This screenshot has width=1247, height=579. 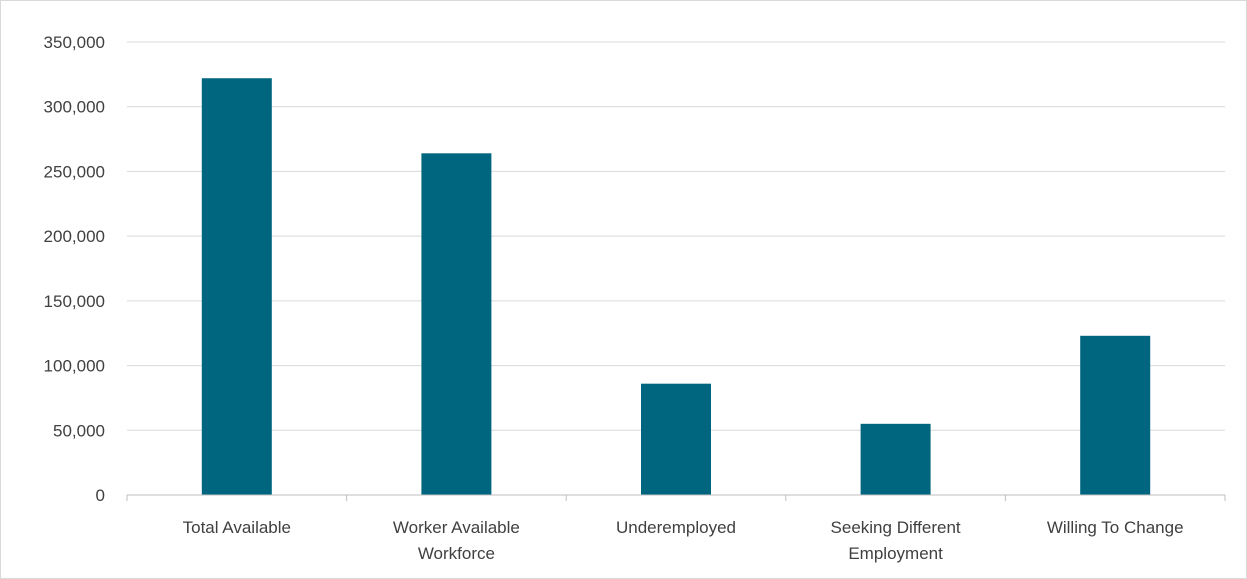 What do you see at coordinates (237, 527) in the screenshot?
I see `x-category-label: Total Available` at bounding box center [237, 527].